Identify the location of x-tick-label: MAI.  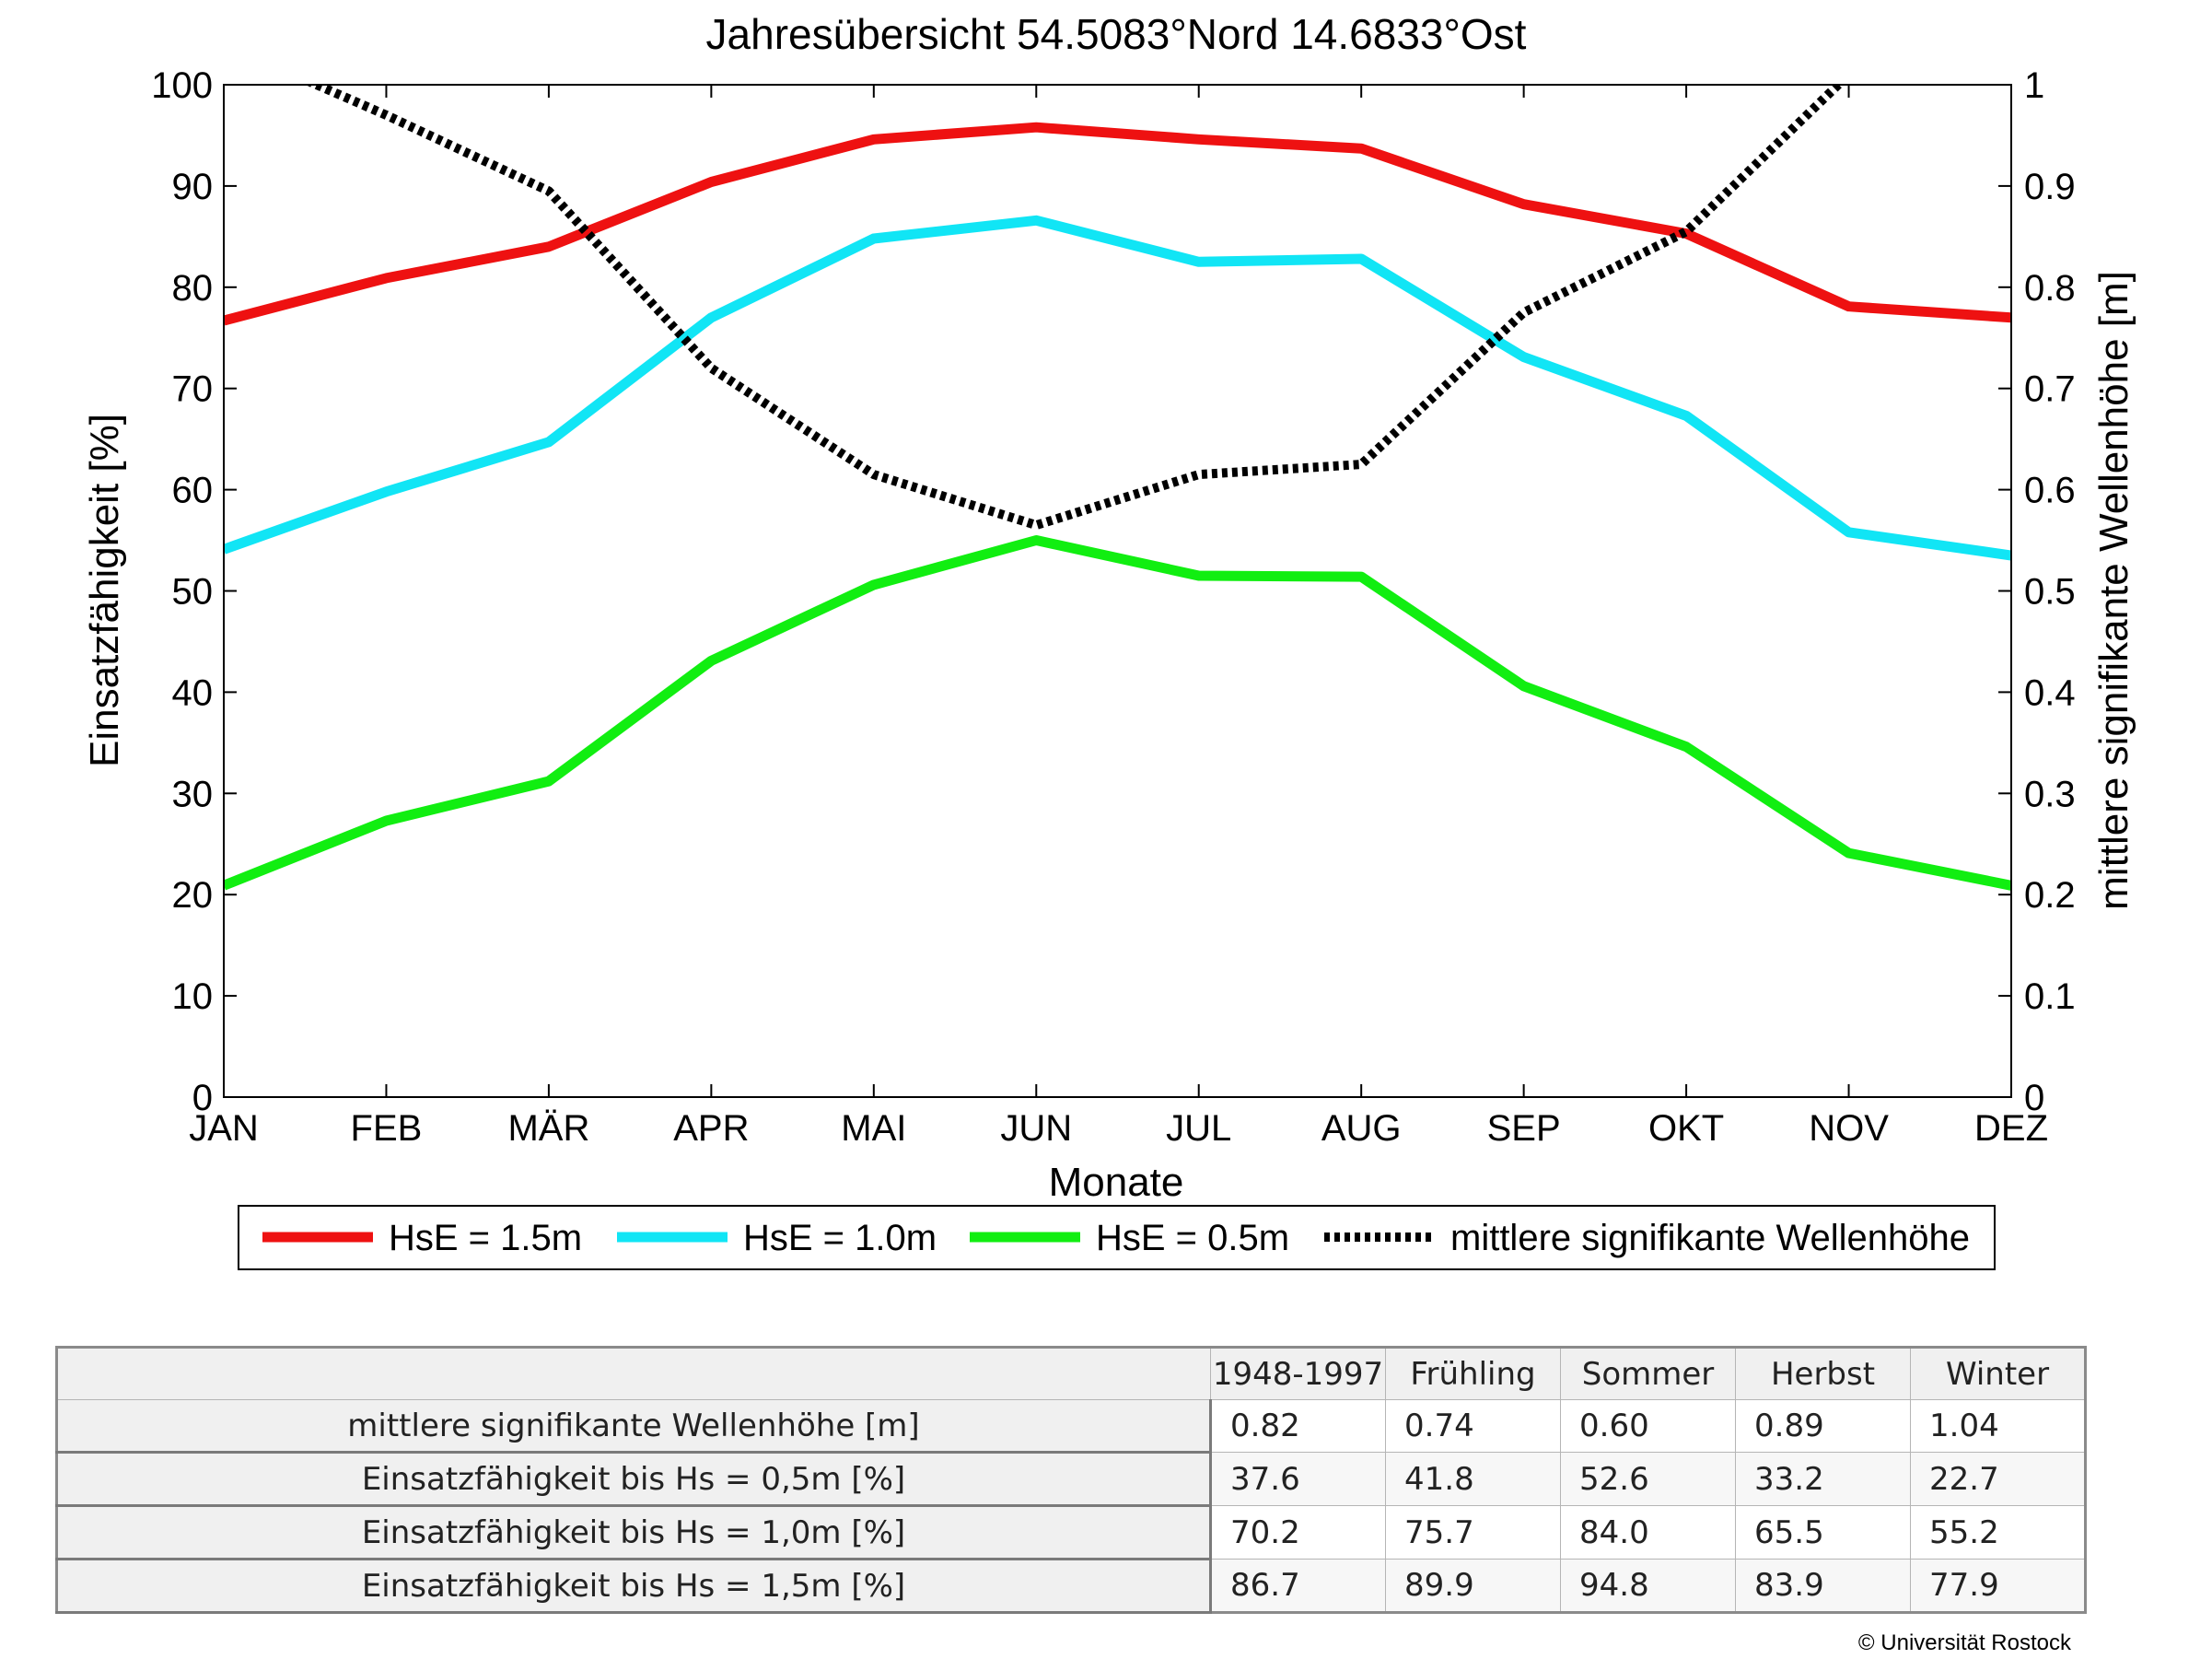
(874, 1128).